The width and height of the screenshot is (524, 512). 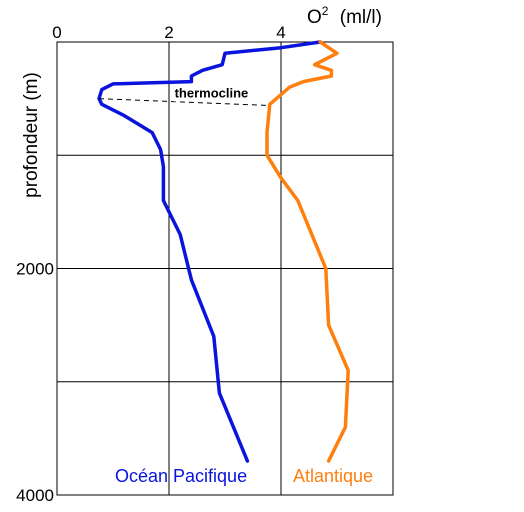 What do you see at coordinates (168, 32) in the screenshot?
I see `x-tick-label: 2` at bounding box center [168, 32].